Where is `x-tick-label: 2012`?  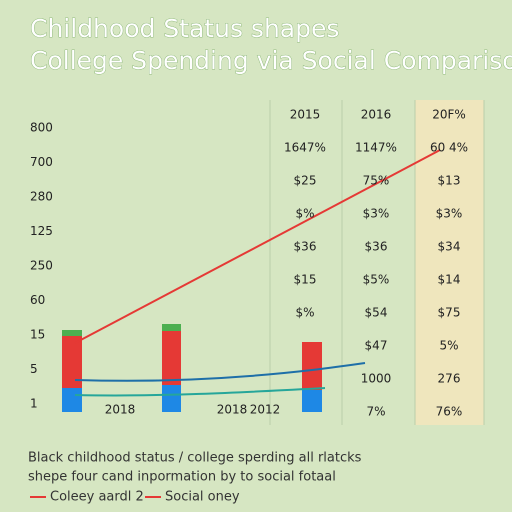
x-tick-label: 2012 is located at coordinates (265, 410).